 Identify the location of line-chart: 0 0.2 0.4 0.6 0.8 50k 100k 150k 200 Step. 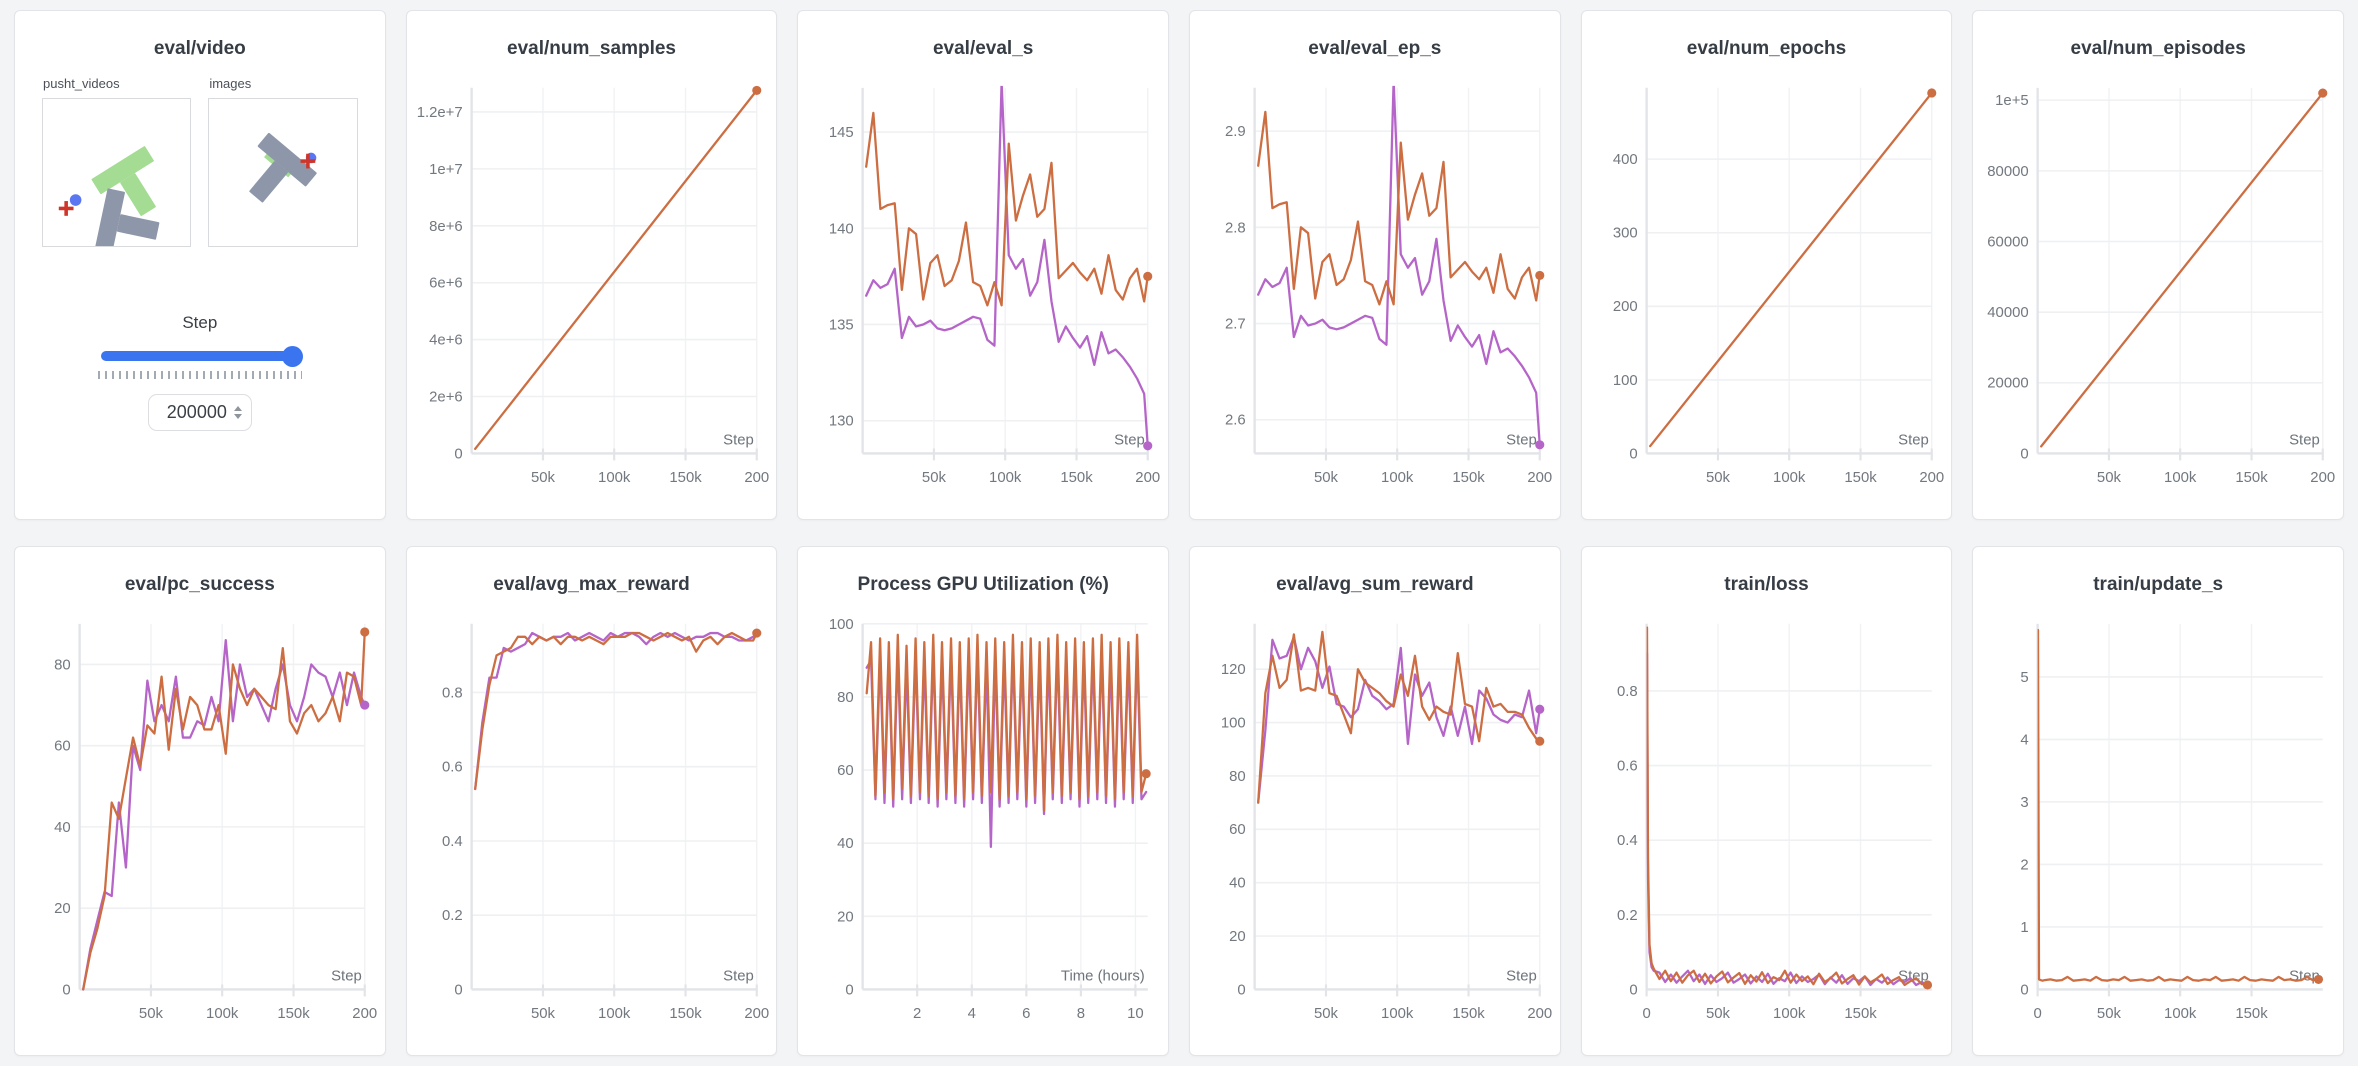
(592, 824).